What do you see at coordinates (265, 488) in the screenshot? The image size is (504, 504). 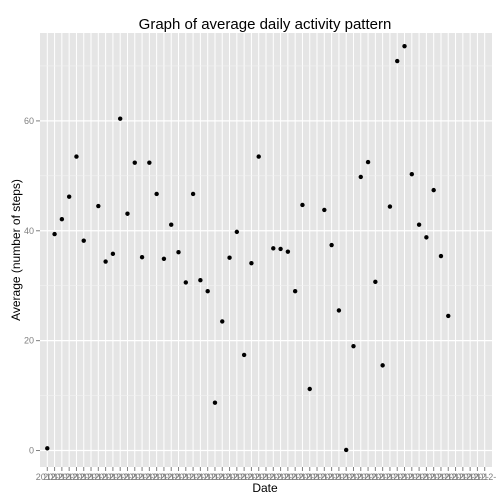 I see `x-axis-title: Date` at bounding box center [265, 488].